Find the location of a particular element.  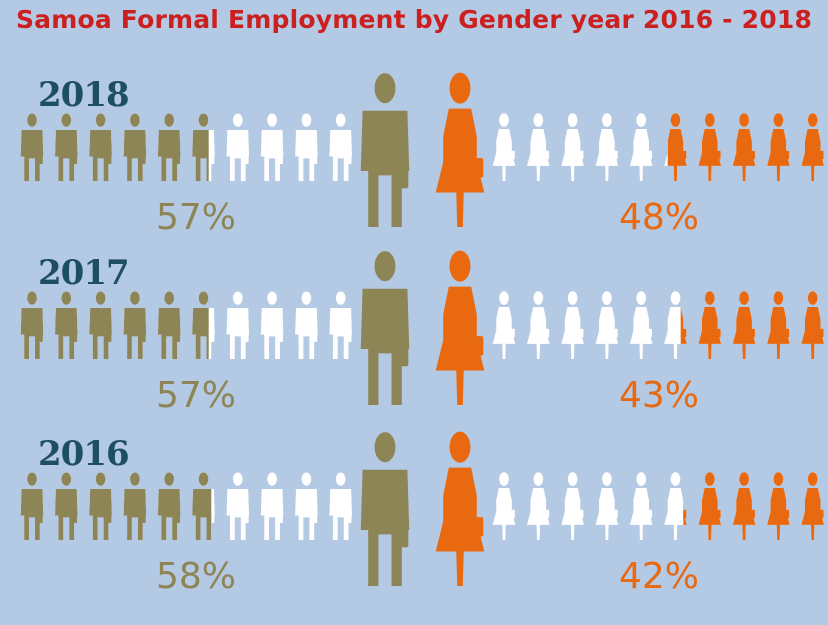

women-percentage-label: 48% is located at coordinates (659, 217).